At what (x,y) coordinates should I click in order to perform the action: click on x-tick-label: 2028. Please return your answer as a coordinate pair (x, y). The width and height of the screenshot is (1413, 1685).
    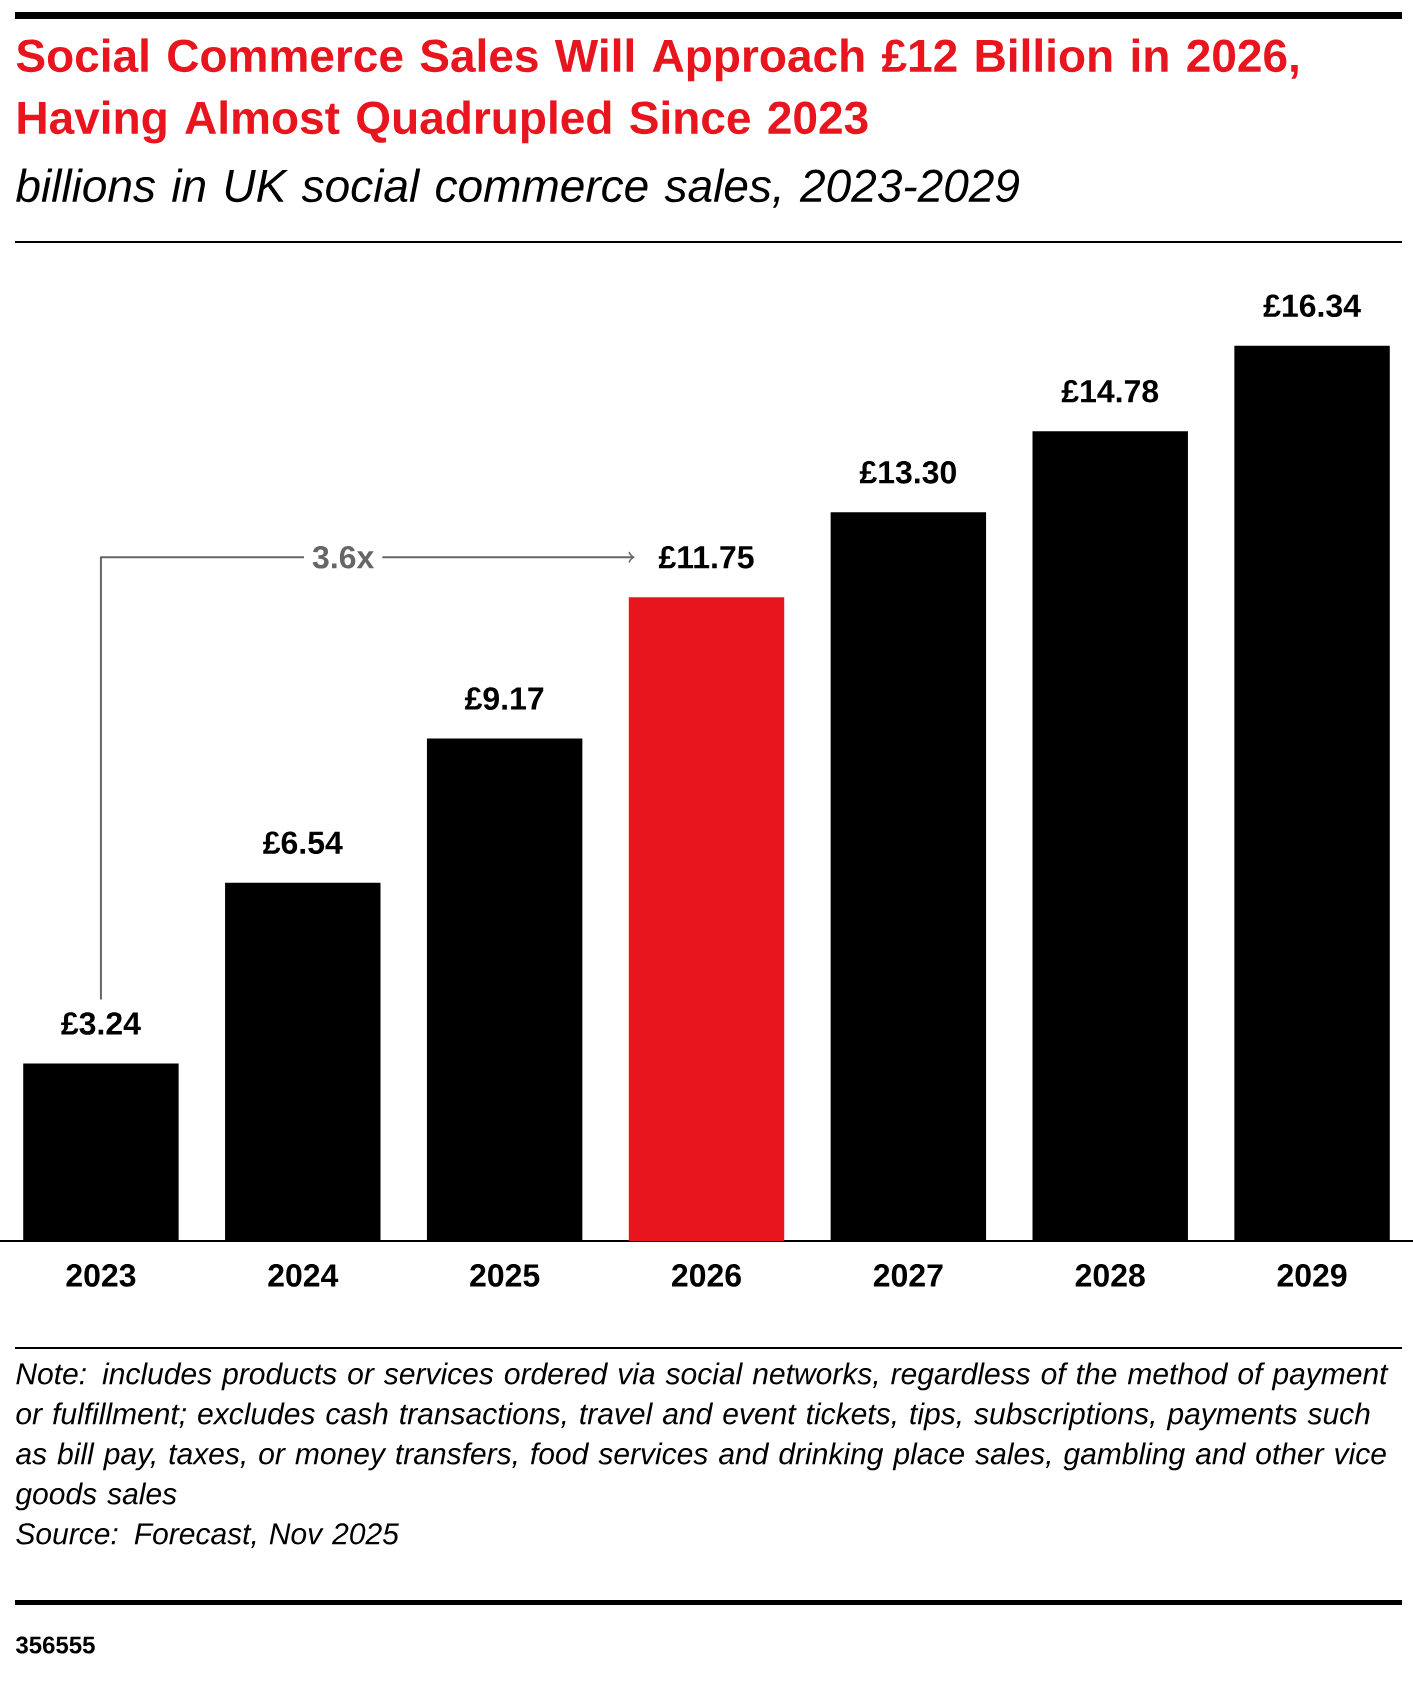
    Looking at the image, I should click on (1110, 1275).